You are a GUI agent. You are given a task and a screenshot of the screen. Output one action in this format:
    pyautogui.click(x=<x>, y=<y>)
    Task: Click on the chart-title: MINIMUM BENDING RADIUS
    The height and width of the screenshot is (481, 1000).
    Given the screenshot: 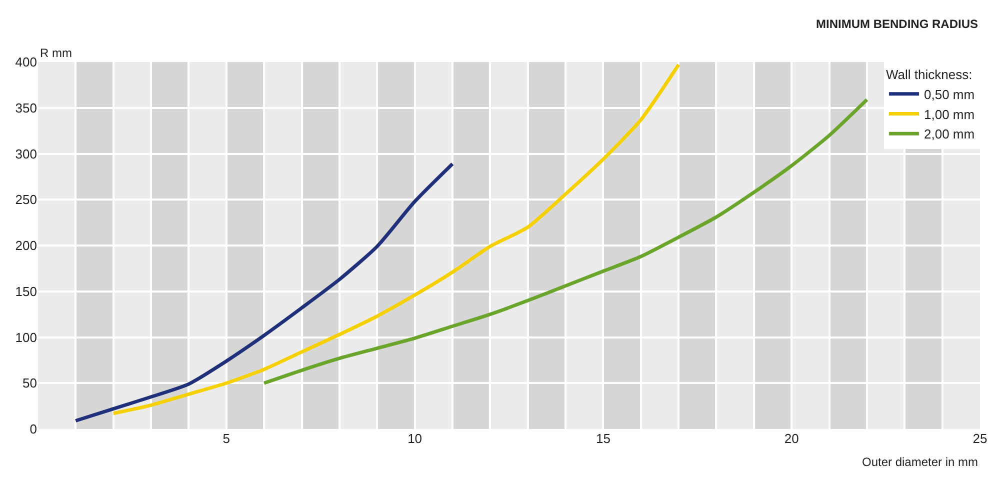 What is the action you would take?
    pyautogui.click(x=897, y=24)
    